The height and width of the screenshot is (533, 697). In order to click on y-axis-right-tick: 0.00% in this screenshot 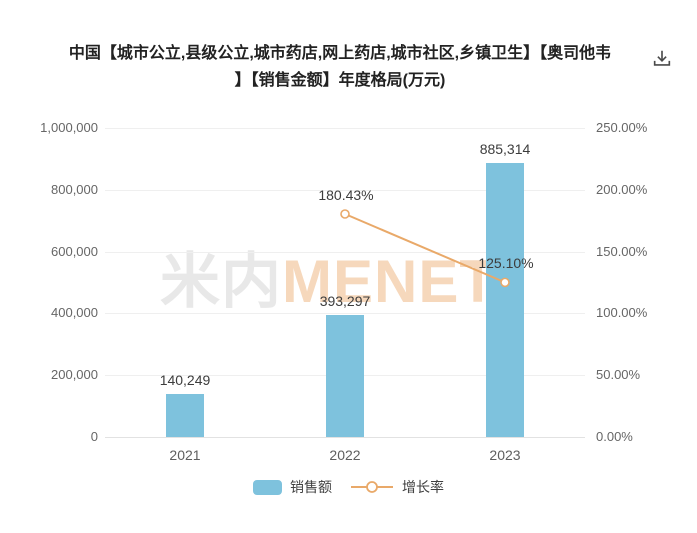, I will do `click(614, 436)`.